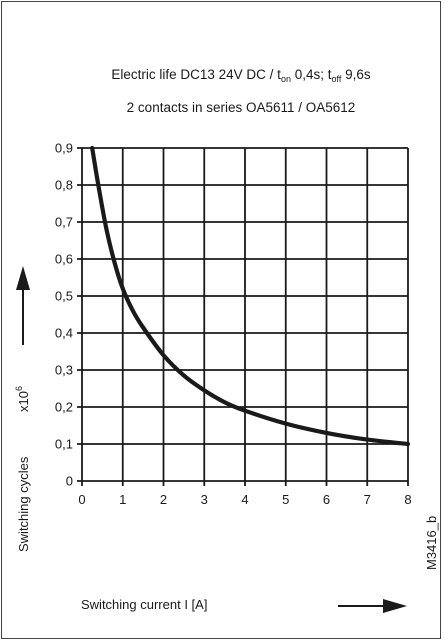 This screenshot has height=641, width=444. Describe the element at coordinates (22, 399) in the screenshot. I see `y-axis-multiplier: x106` at that location.